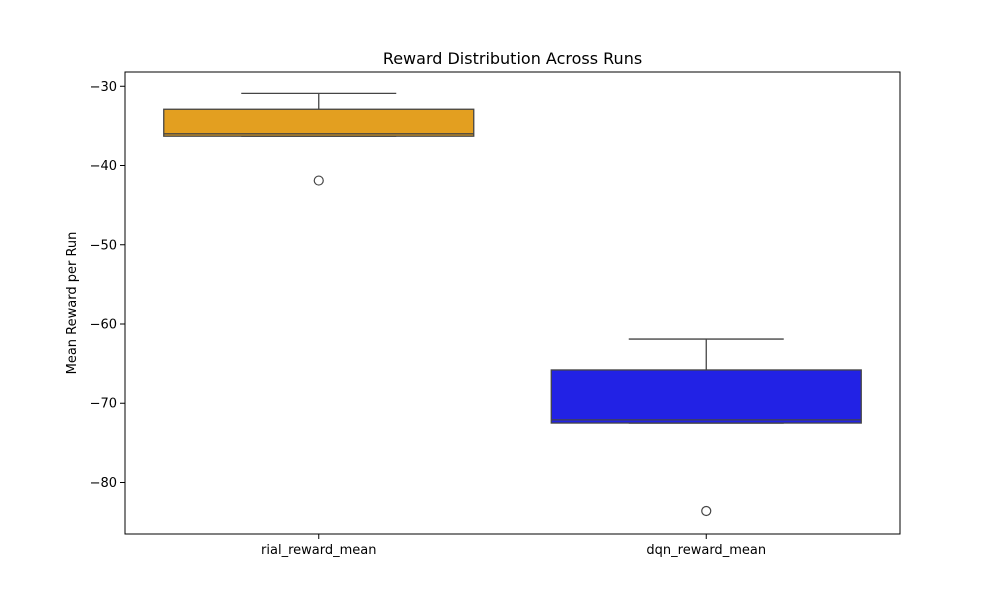 The height and width of the screenshot is (600, 1000). Describe the element at coordinates (318, 550) in the screenshot. I see `x-tick-label: rial_reward_mean` at that location.